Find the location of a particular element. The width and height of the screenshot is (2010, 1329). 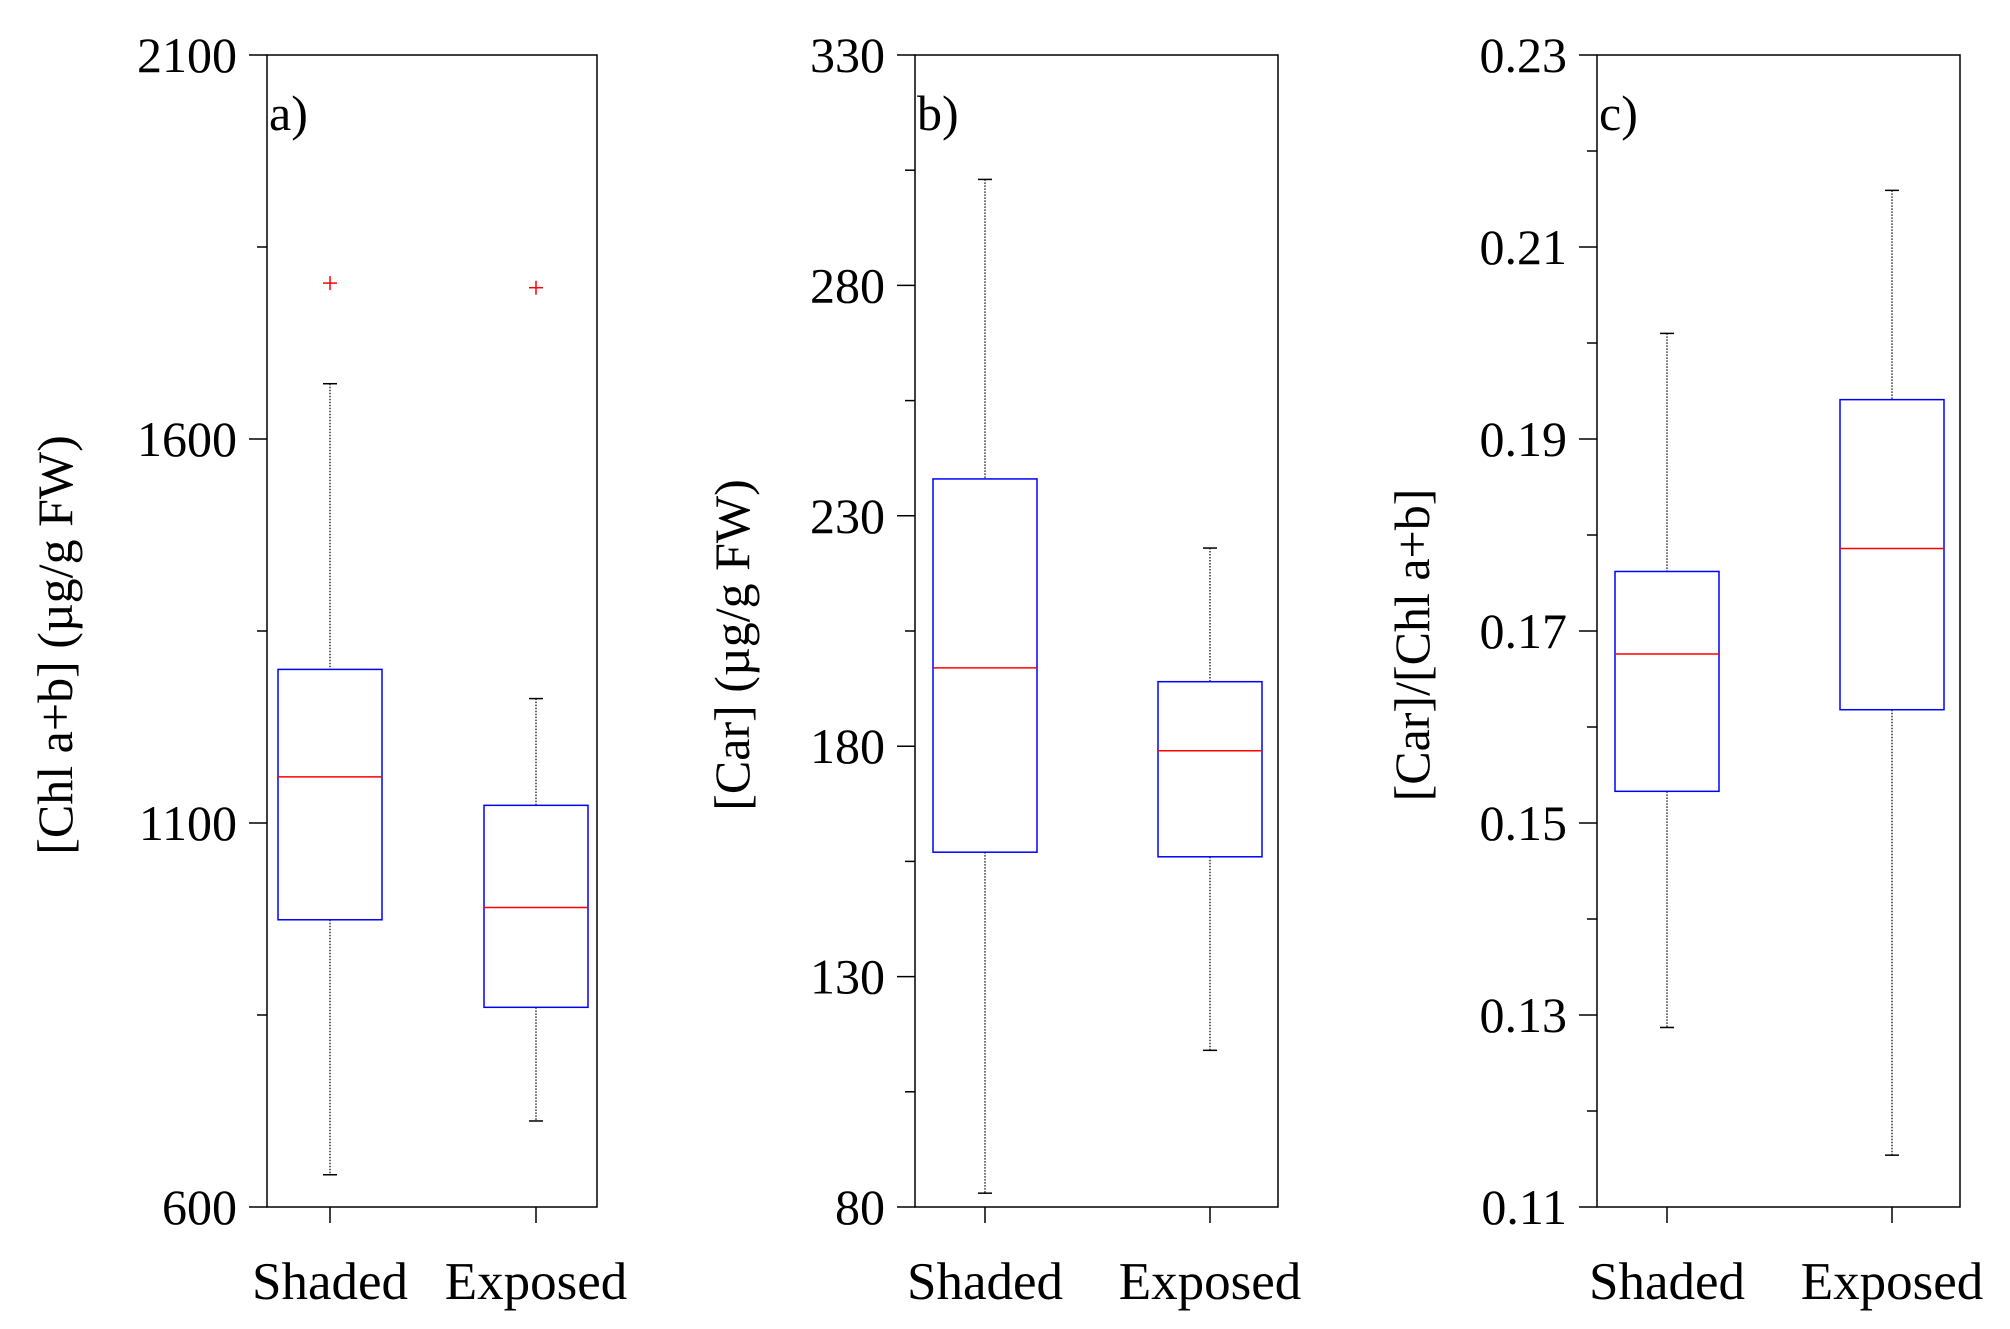

y-axis-title: [Chl a+b] (µg/g FW) is located at coordinates (55, 644).